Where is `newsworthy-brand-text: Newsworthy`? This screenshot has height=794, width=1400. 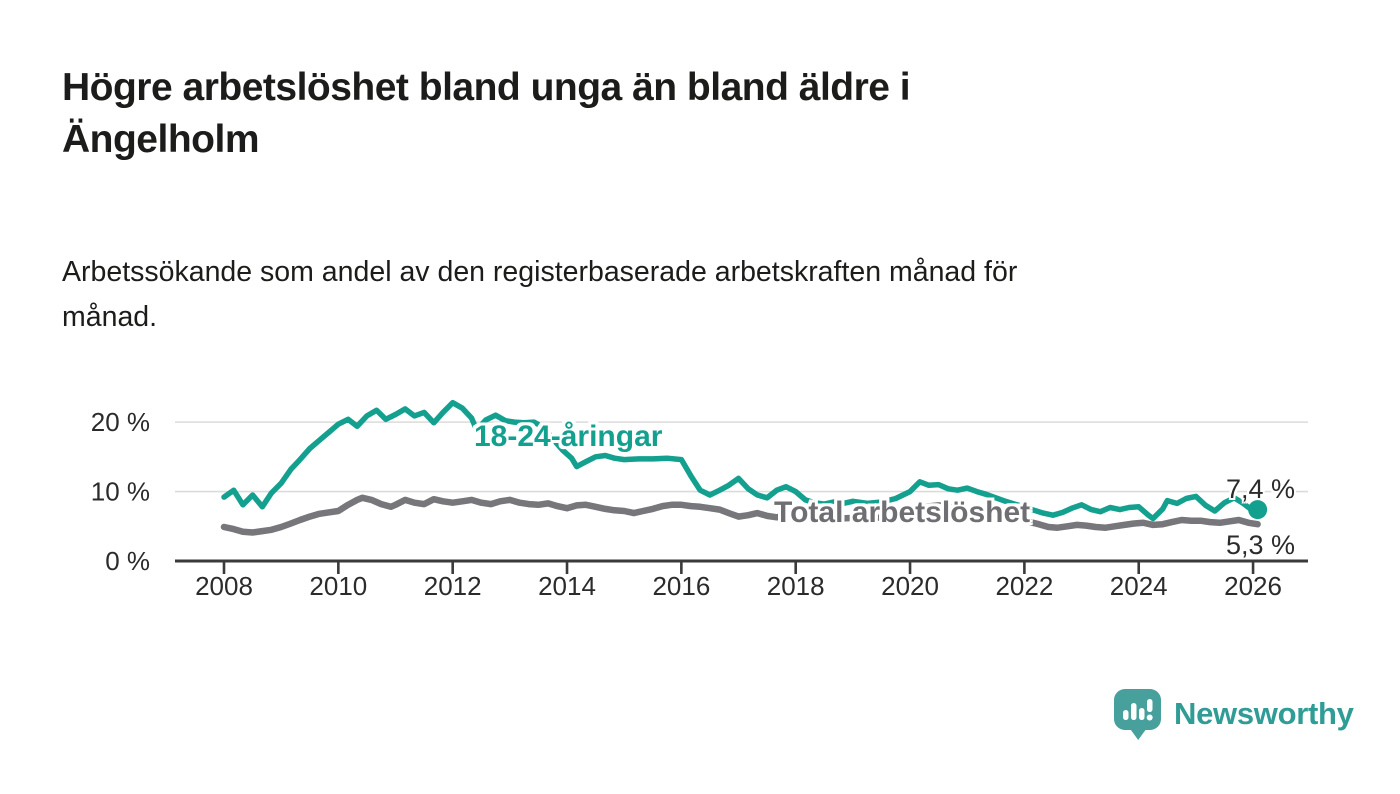 newsworthy-brand-text: Newsworthy is located at coordinates (1264, 713).